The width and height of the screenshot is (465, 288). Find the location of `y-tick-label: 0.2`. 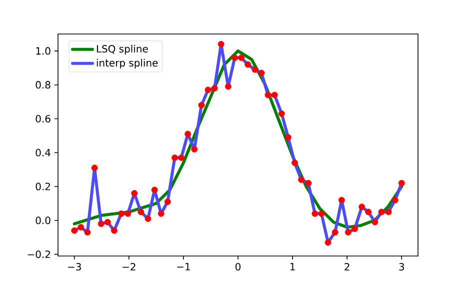

y-tick-label: 0.2 is located at coordinates (43, 186).